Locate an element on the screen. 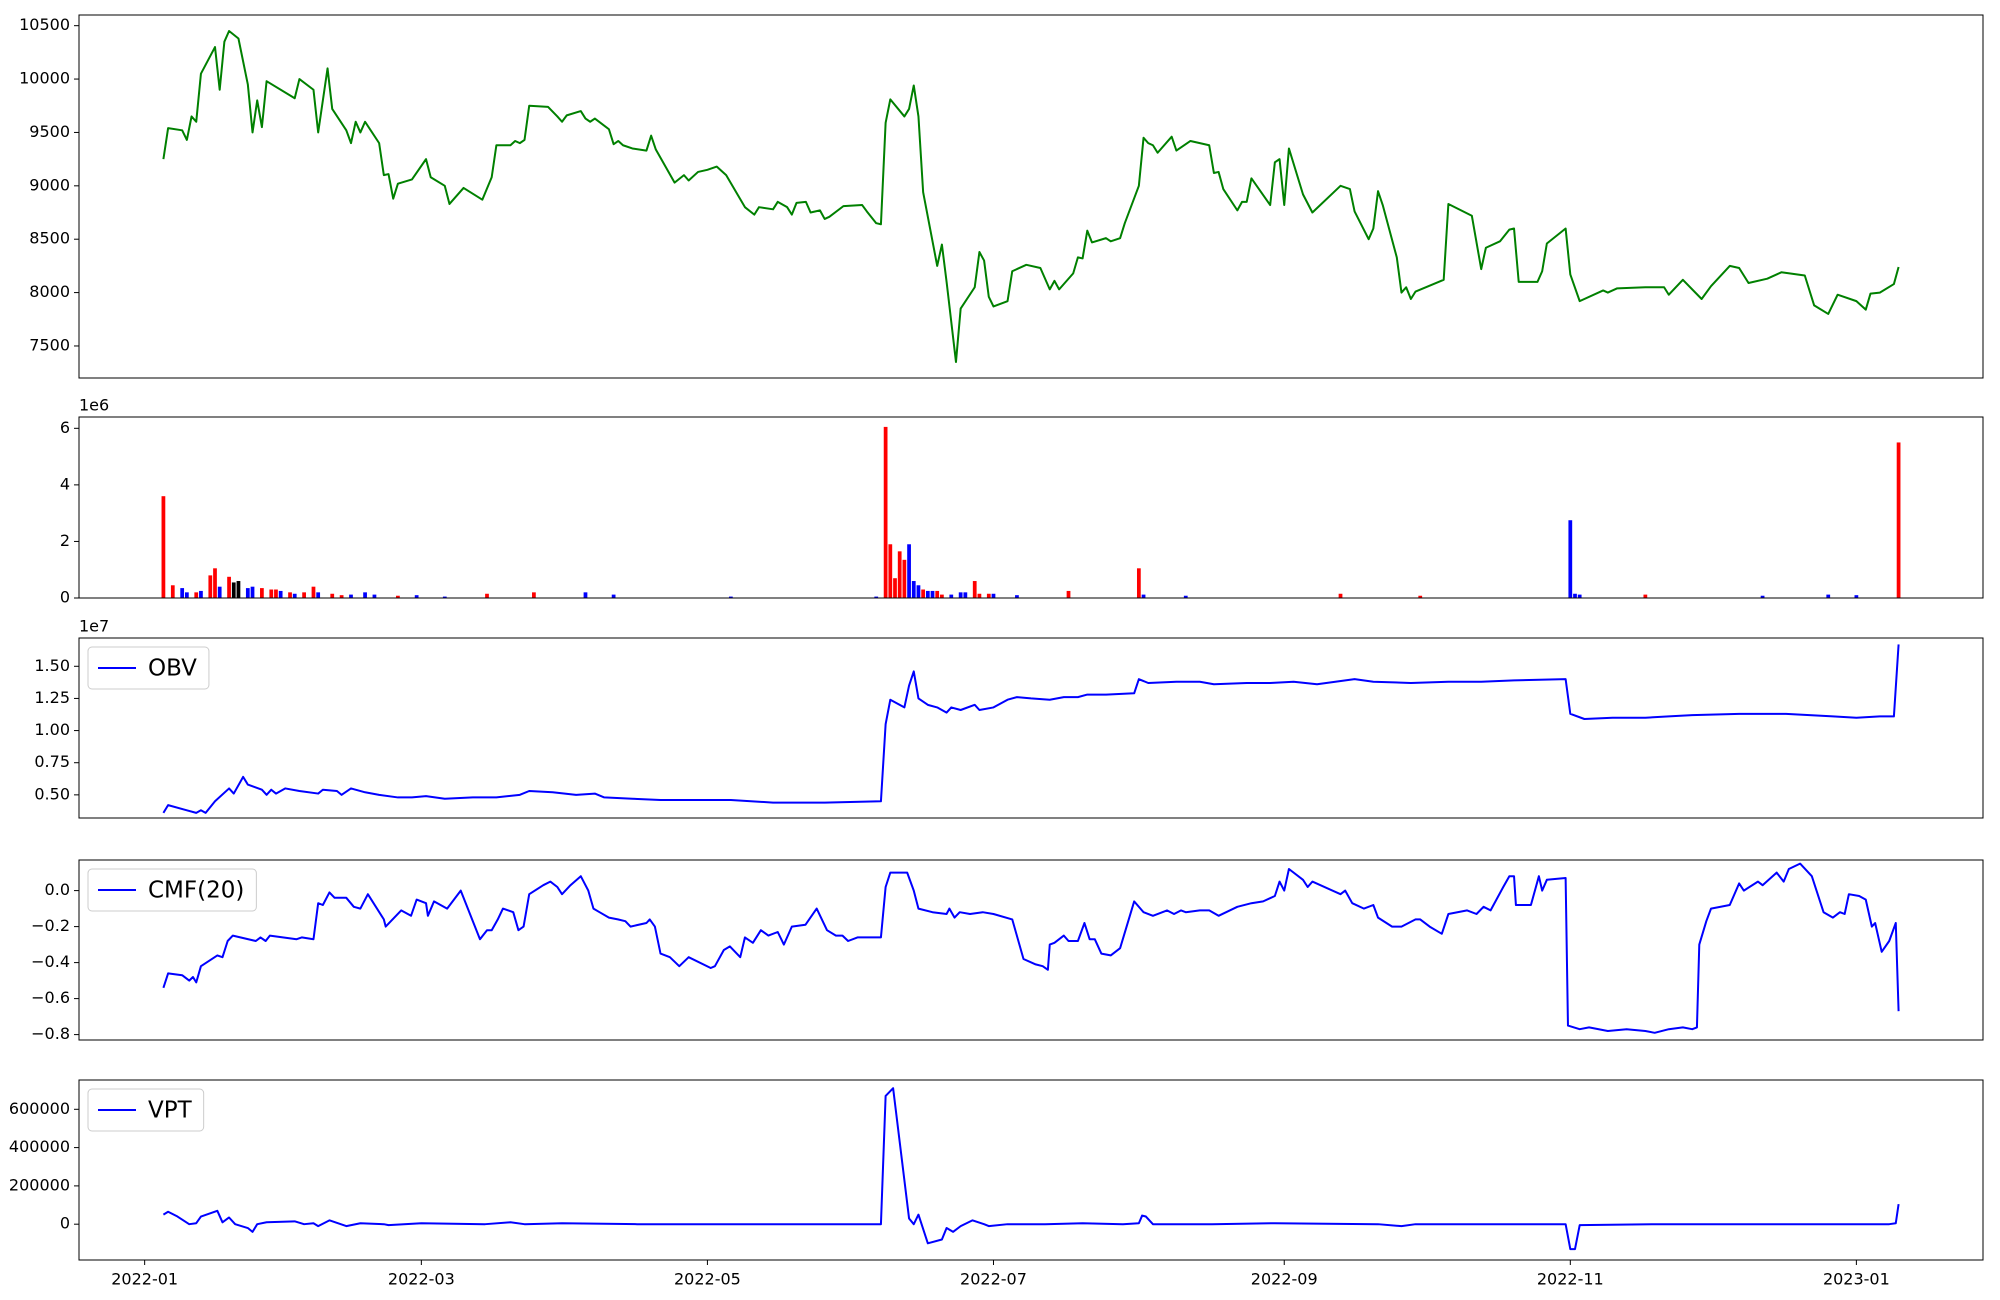 The height and width of the screenshot is (1300, 2000). x-tick-label: 2022-01 is located at coordinates (144, 1279).